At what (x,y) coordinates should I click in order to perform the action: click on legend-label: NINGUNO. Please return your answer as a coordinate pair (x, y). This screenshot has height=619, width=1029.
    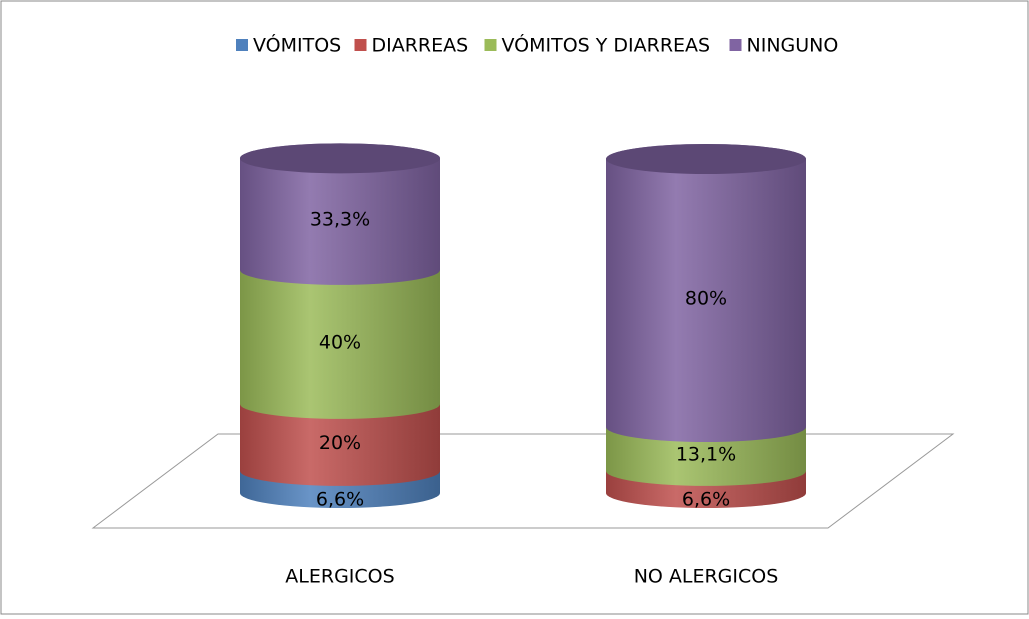
    Looking at the image, I should click on (793, 46).